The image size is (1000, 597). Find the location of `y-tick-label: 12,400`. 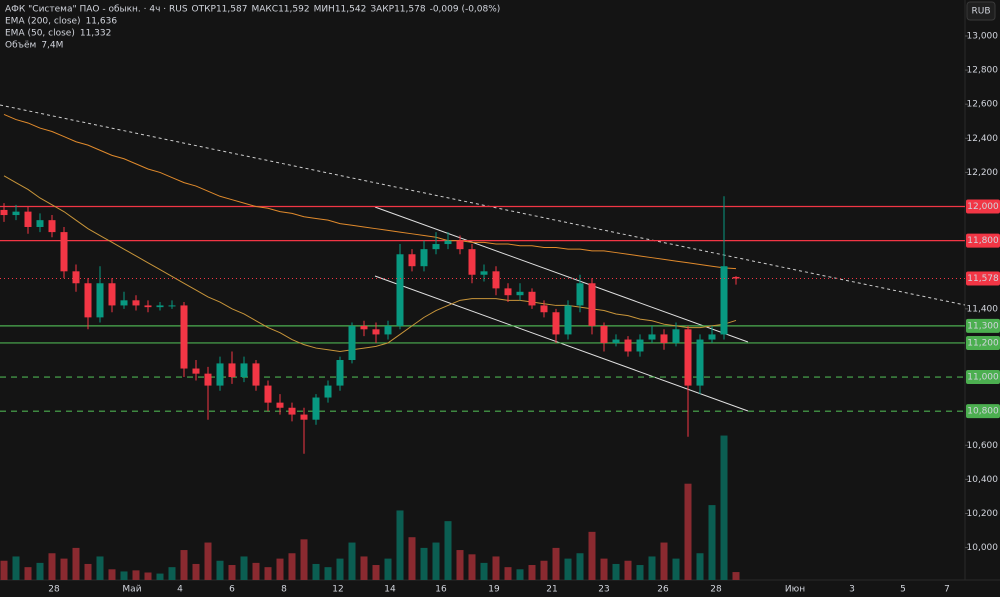

y-tick-label: 12,400 is located at coordinates (983, 139).